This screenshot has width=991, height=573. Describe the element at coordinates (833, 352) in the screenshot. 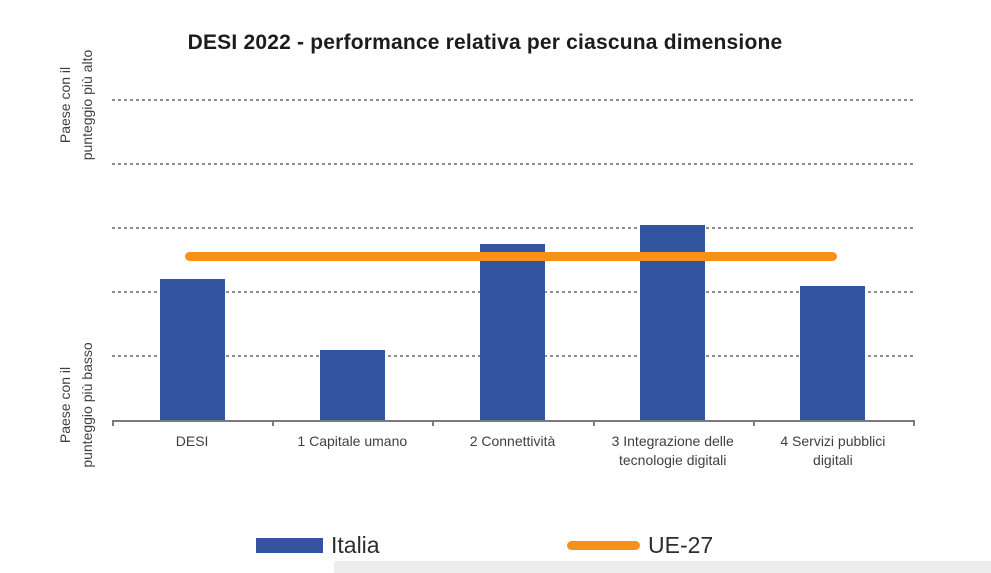

I see `bar-4-servizi-pubblici-digitali` at that location.